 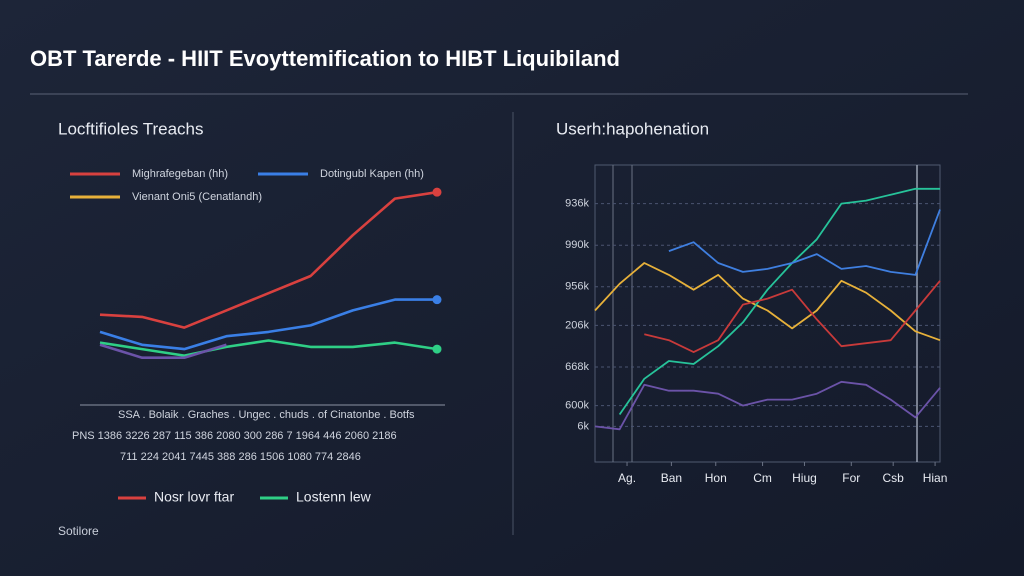 What do you see at coordinates (577, 325) in the screenshot?
I see `y-tick-label: 206k` at bounding box center [577, 325].